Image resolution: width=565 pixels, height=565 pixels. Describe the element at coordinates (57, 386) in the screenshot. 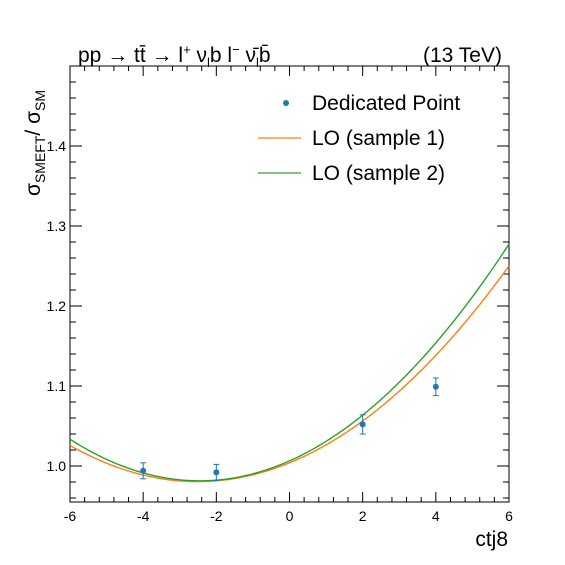

I see `y-tick-label: 1.1` at that location.